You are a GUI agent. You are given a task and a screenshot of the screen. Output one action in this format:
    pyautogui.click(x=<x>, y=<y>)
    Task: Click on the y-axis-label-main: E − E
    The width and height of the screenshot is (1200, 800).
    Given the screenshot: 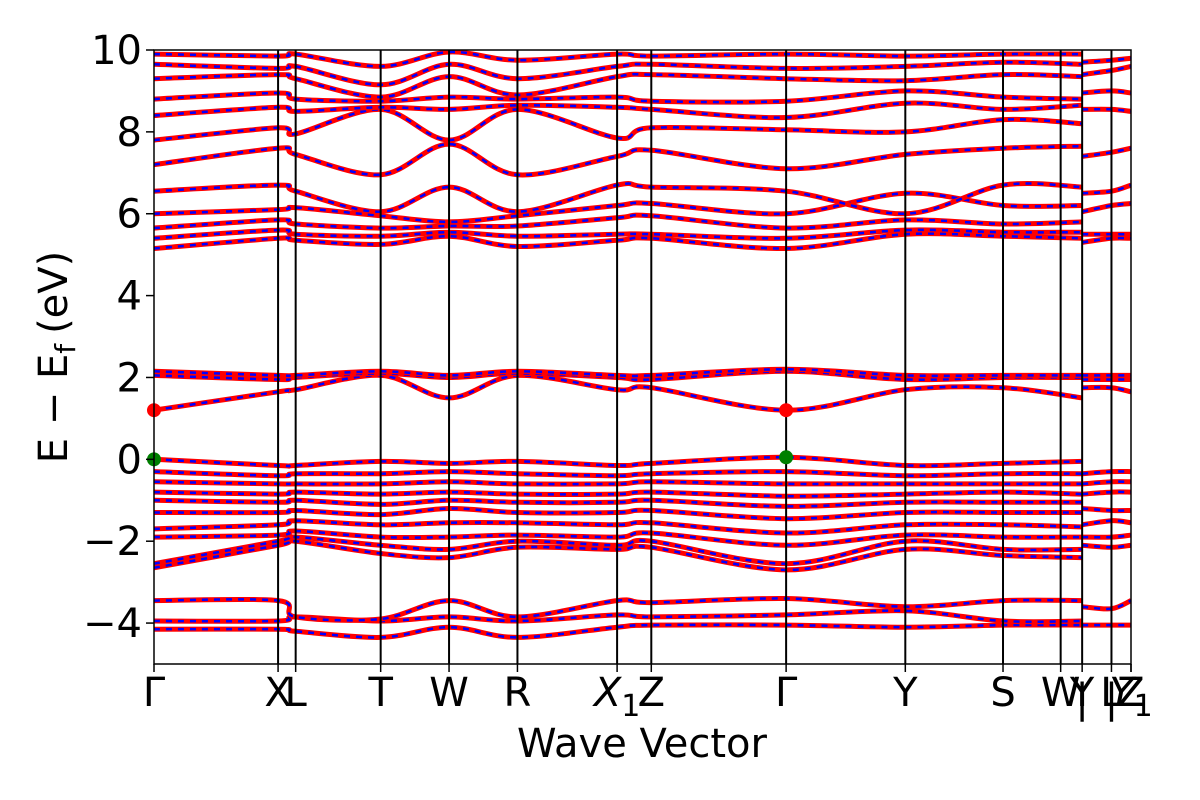 What is the action you would take?
    pyautogui.click(x=54, y=409)
    